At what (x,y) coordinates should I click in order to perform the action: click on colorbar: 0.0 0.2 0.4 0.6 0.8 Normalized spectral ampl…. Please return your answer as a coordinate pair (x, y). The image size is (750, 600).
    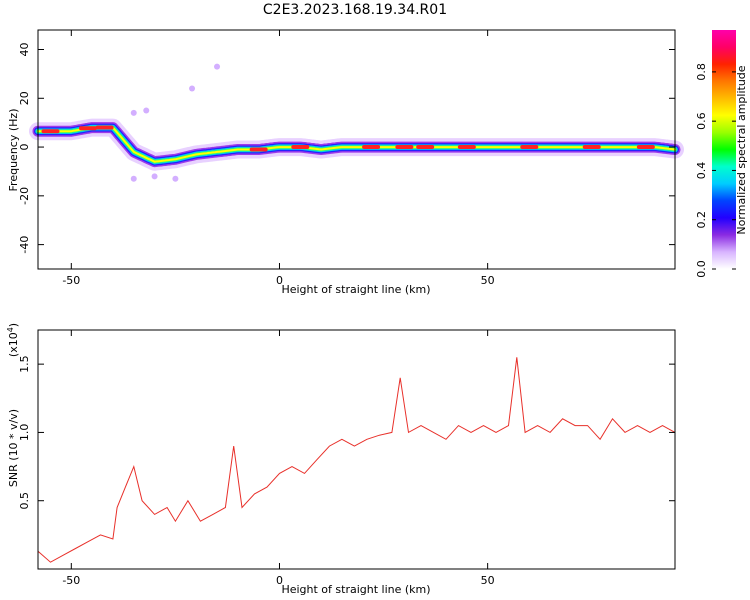
    Looking at the image, I should click on (721, 154).